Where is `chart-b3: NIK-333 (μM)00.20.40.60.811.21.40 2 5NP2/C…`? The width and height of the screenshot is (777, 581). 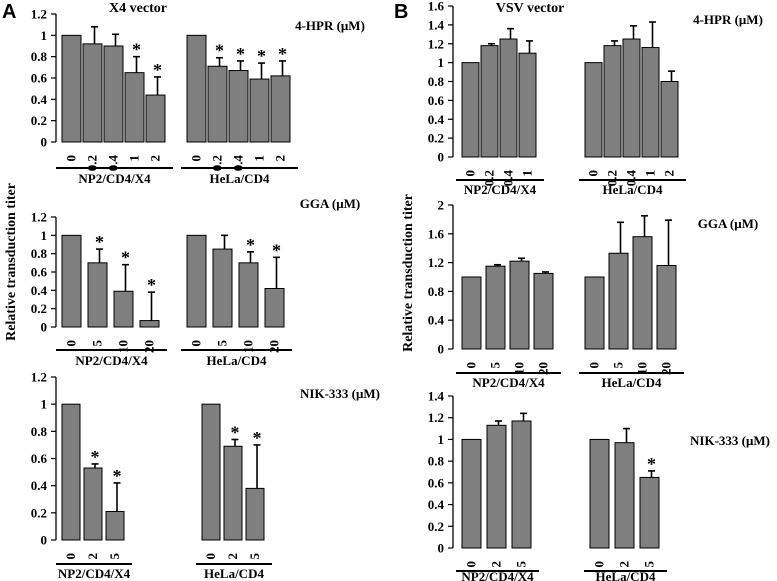 chart-b3: NIK-333 (μM)00.20.40.60.811.21.40 2 5NP2/C… is located at coordinates (599, 485).